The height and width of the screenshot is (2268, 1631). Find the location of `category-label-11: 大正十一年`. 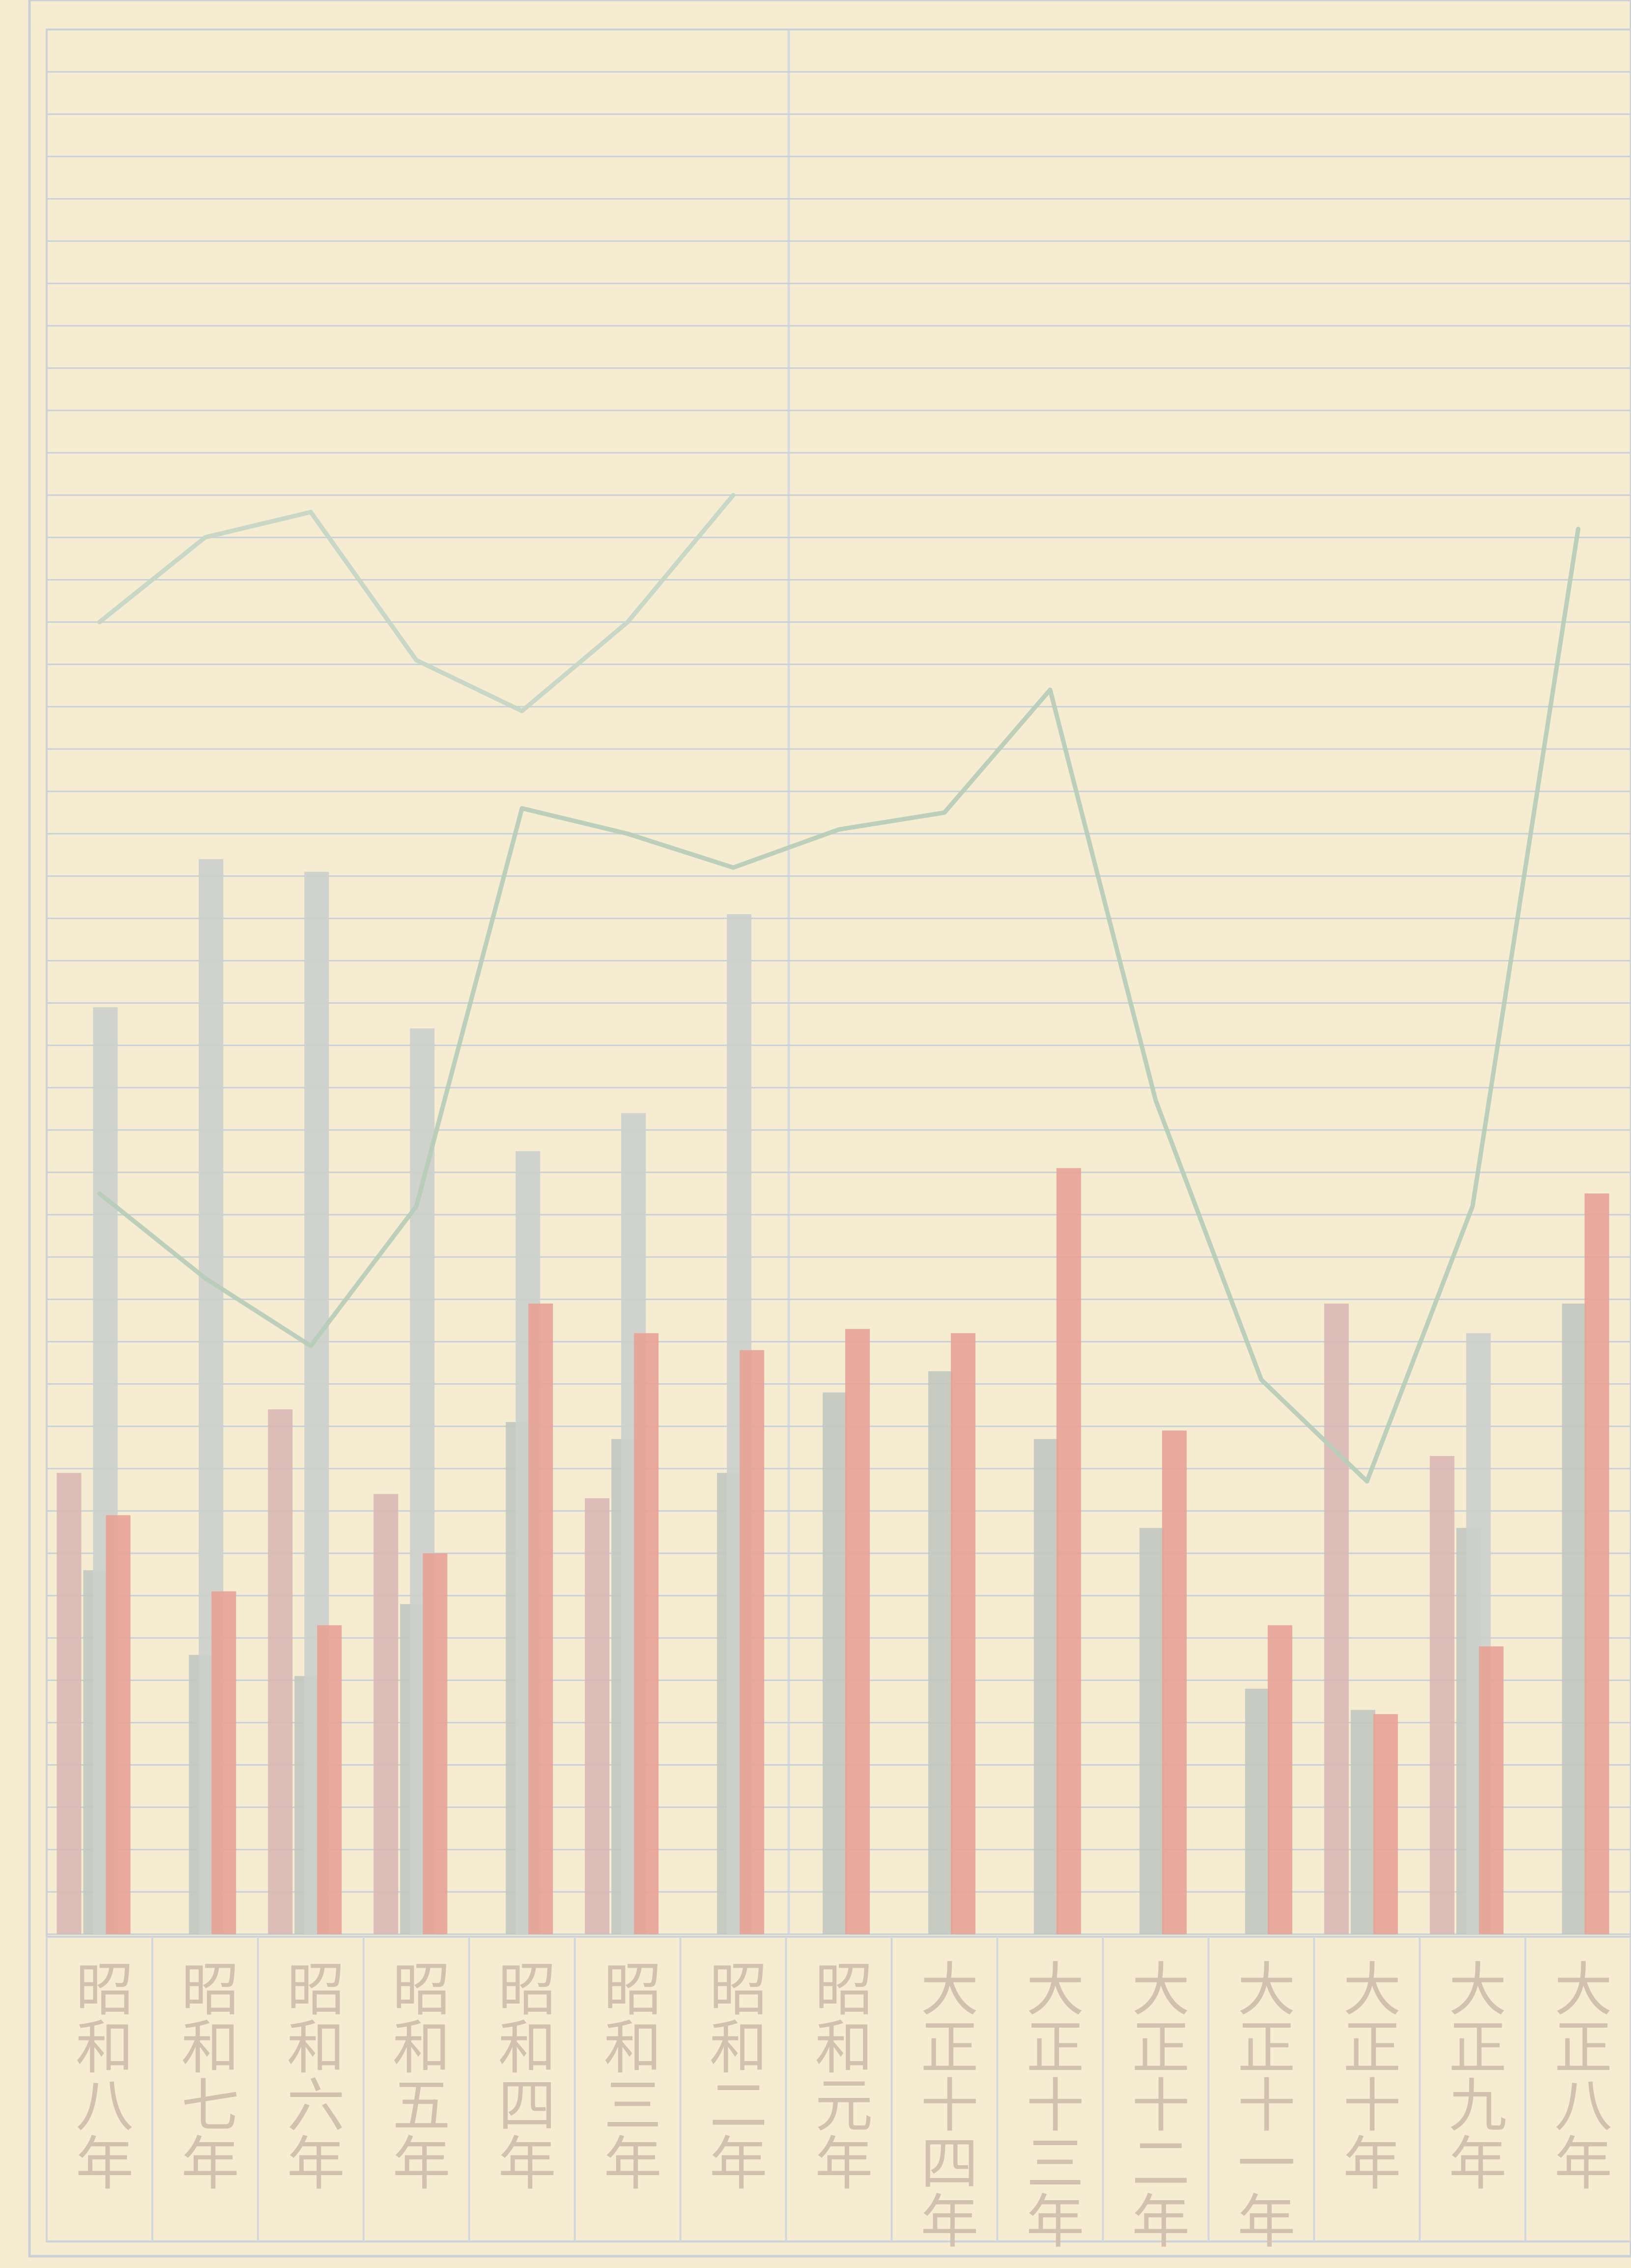

category-label-11: 大正十一年 is located at coordinates (1261, 2104).